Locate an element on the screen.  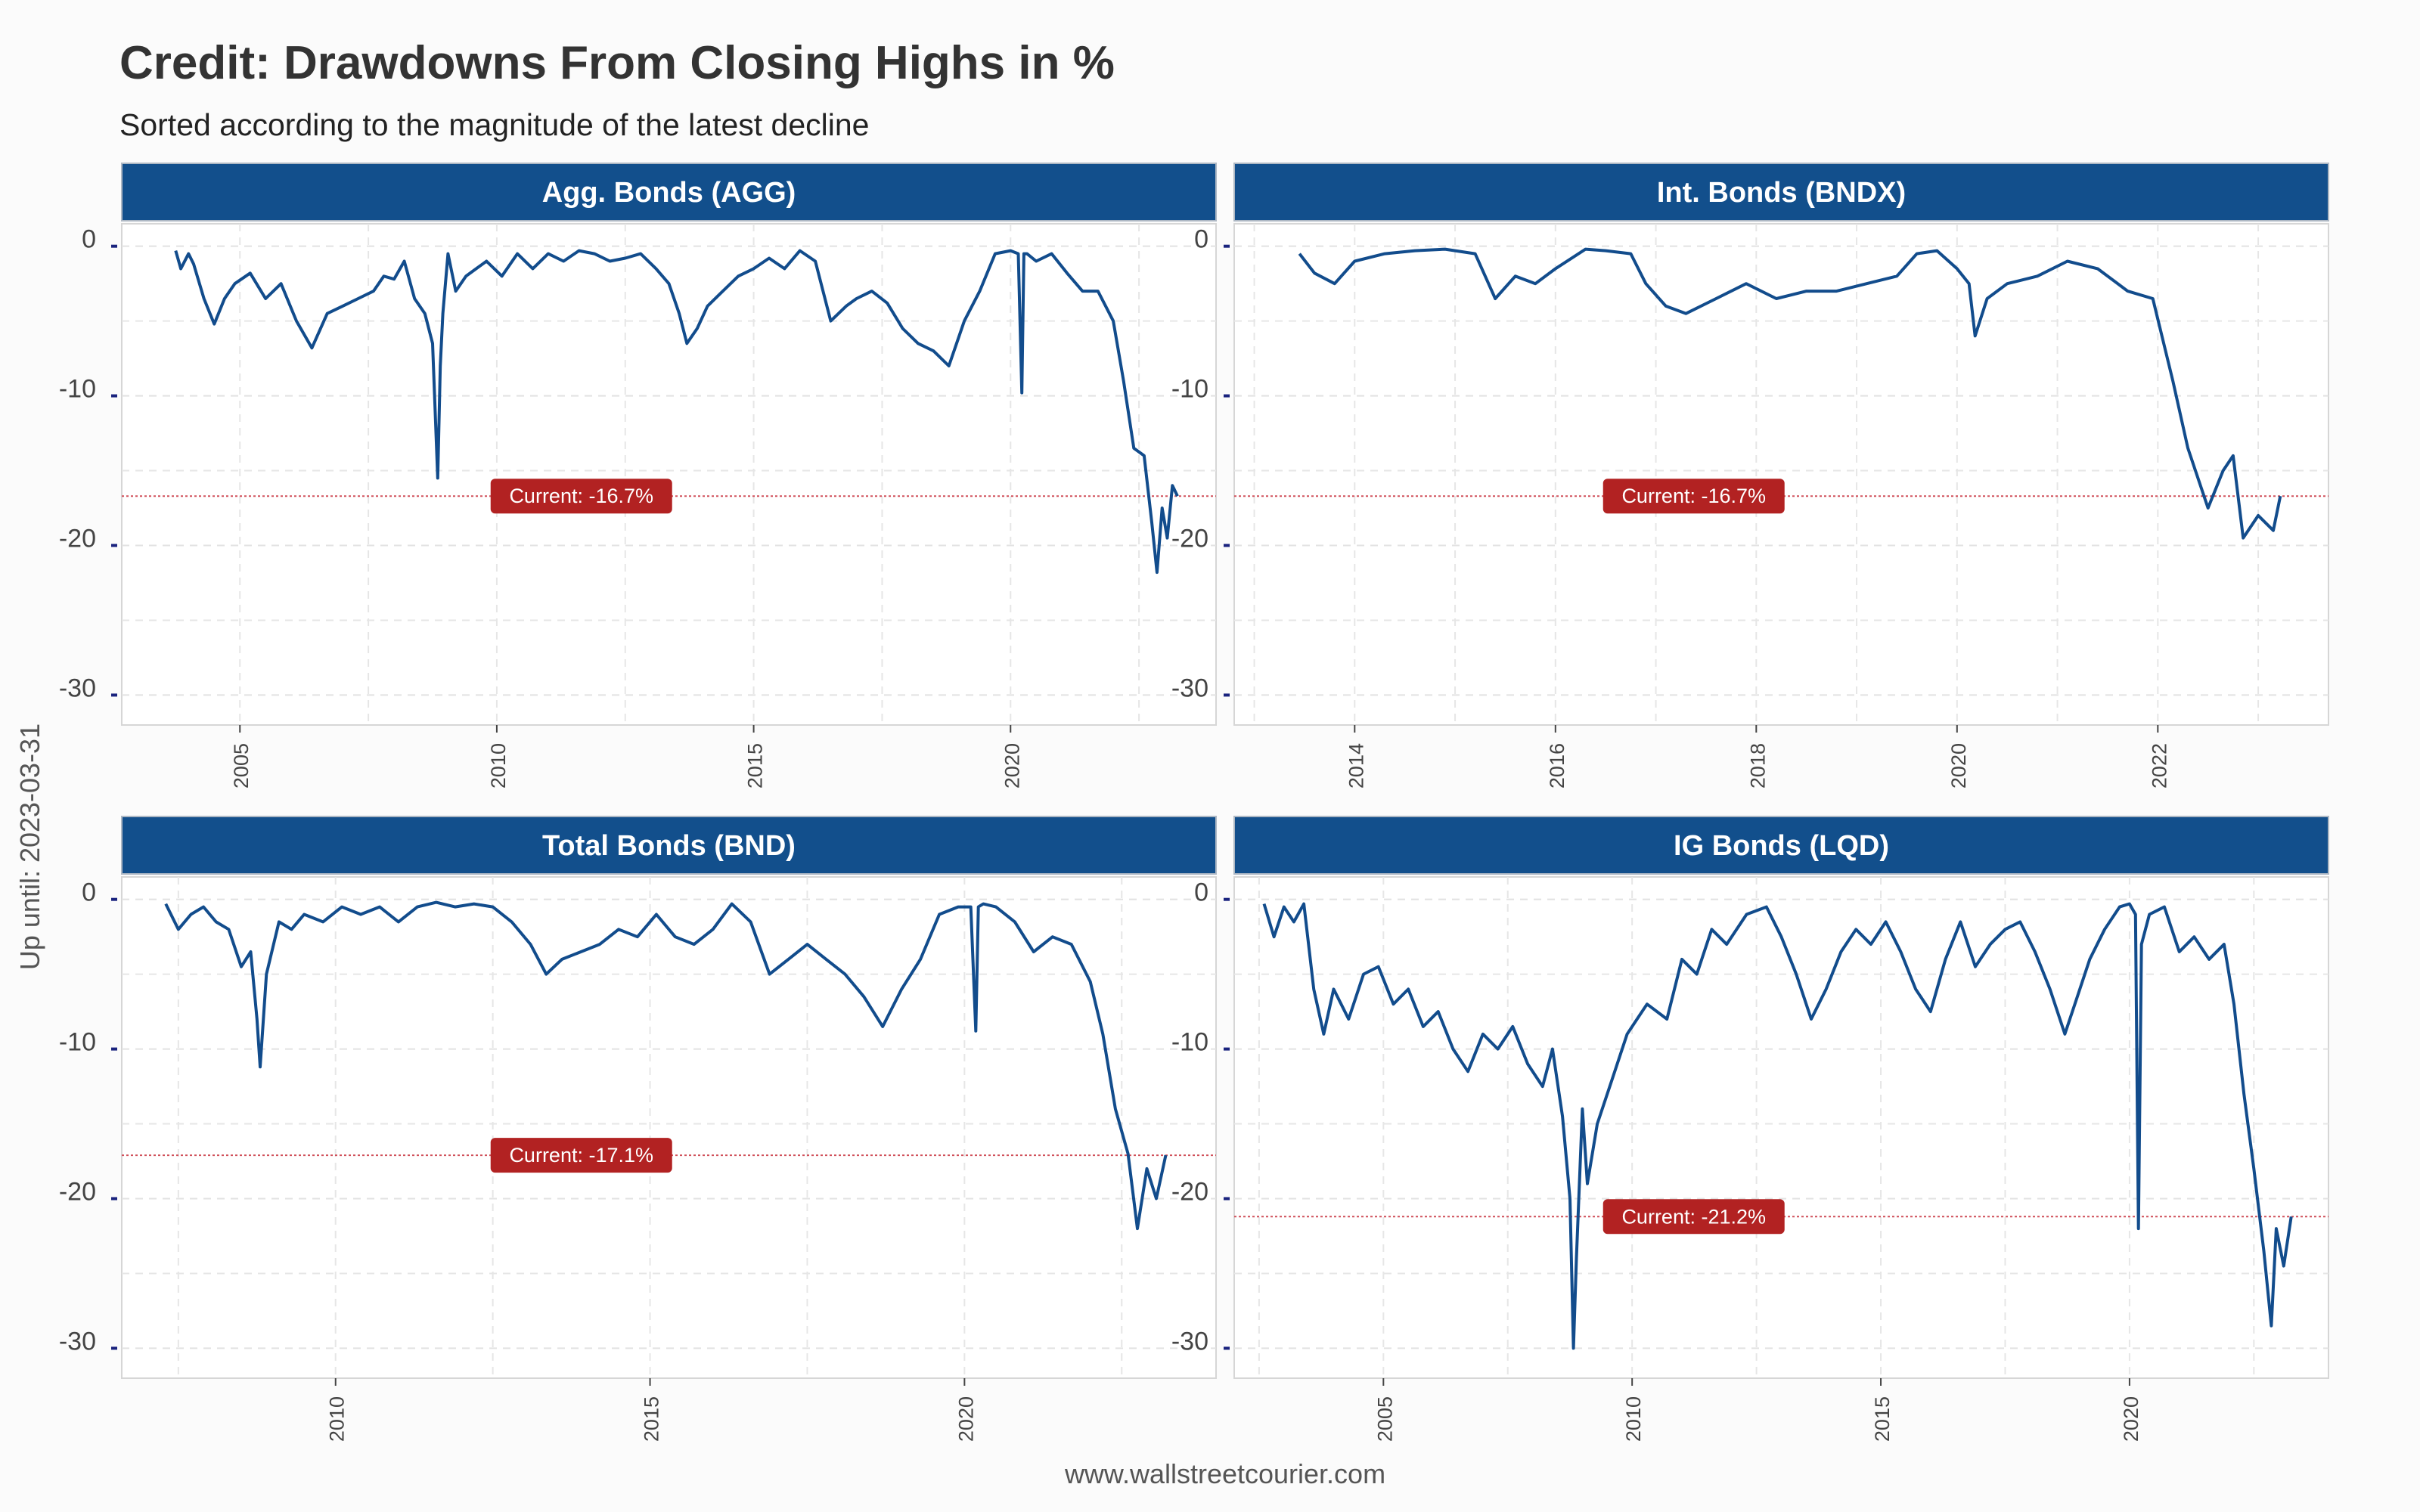
current-label: Current: -17.1% is located at coordinates (581, 1155).